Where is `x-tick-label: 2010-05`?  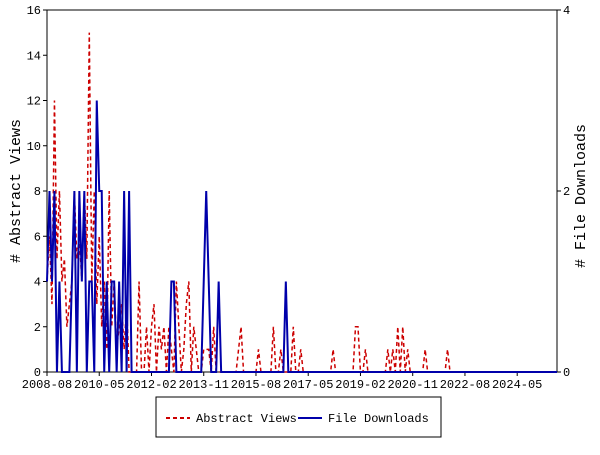
x-tick-label: 2010-05 is located at coordinates (99, 385).